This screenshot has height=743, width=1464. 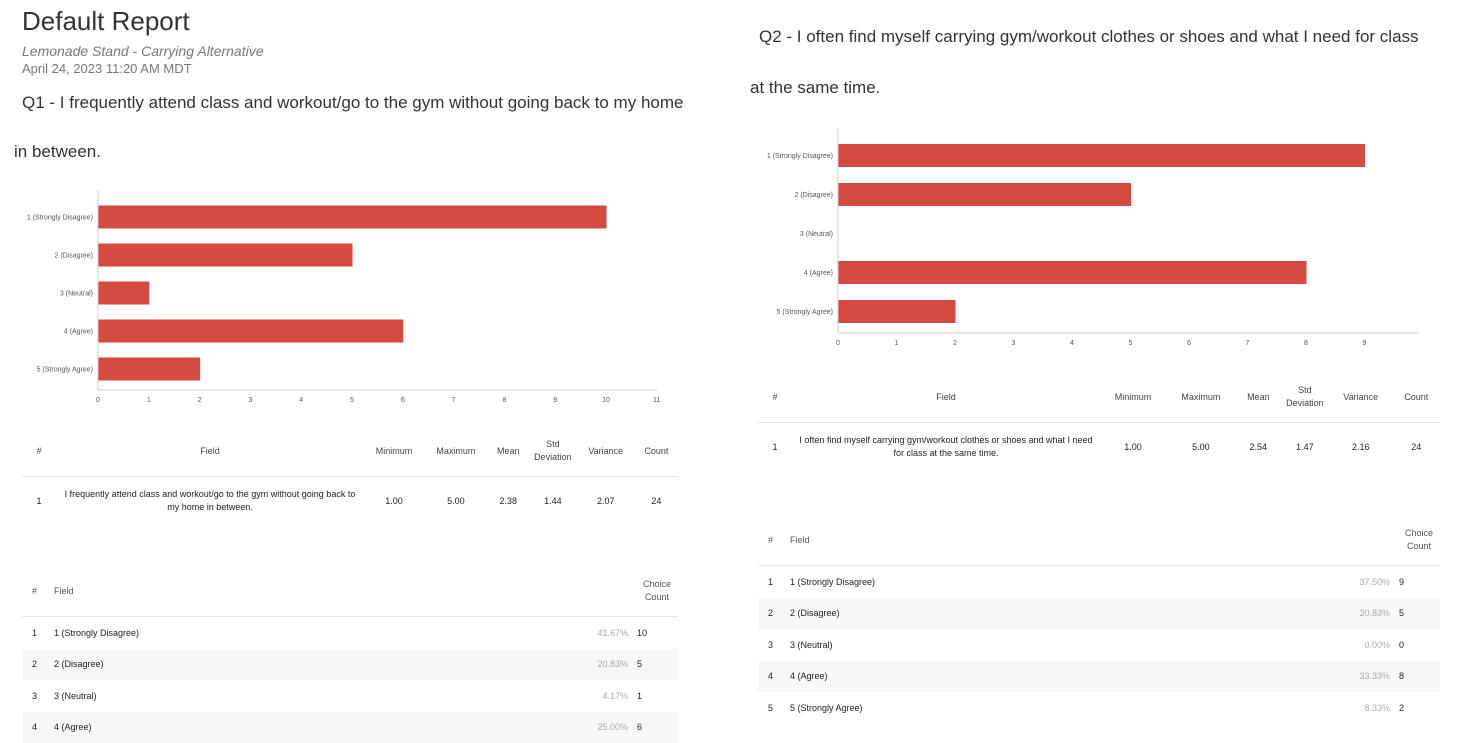 I want to click on choice-percent: 37.50%, so click(x=1303, y=582).